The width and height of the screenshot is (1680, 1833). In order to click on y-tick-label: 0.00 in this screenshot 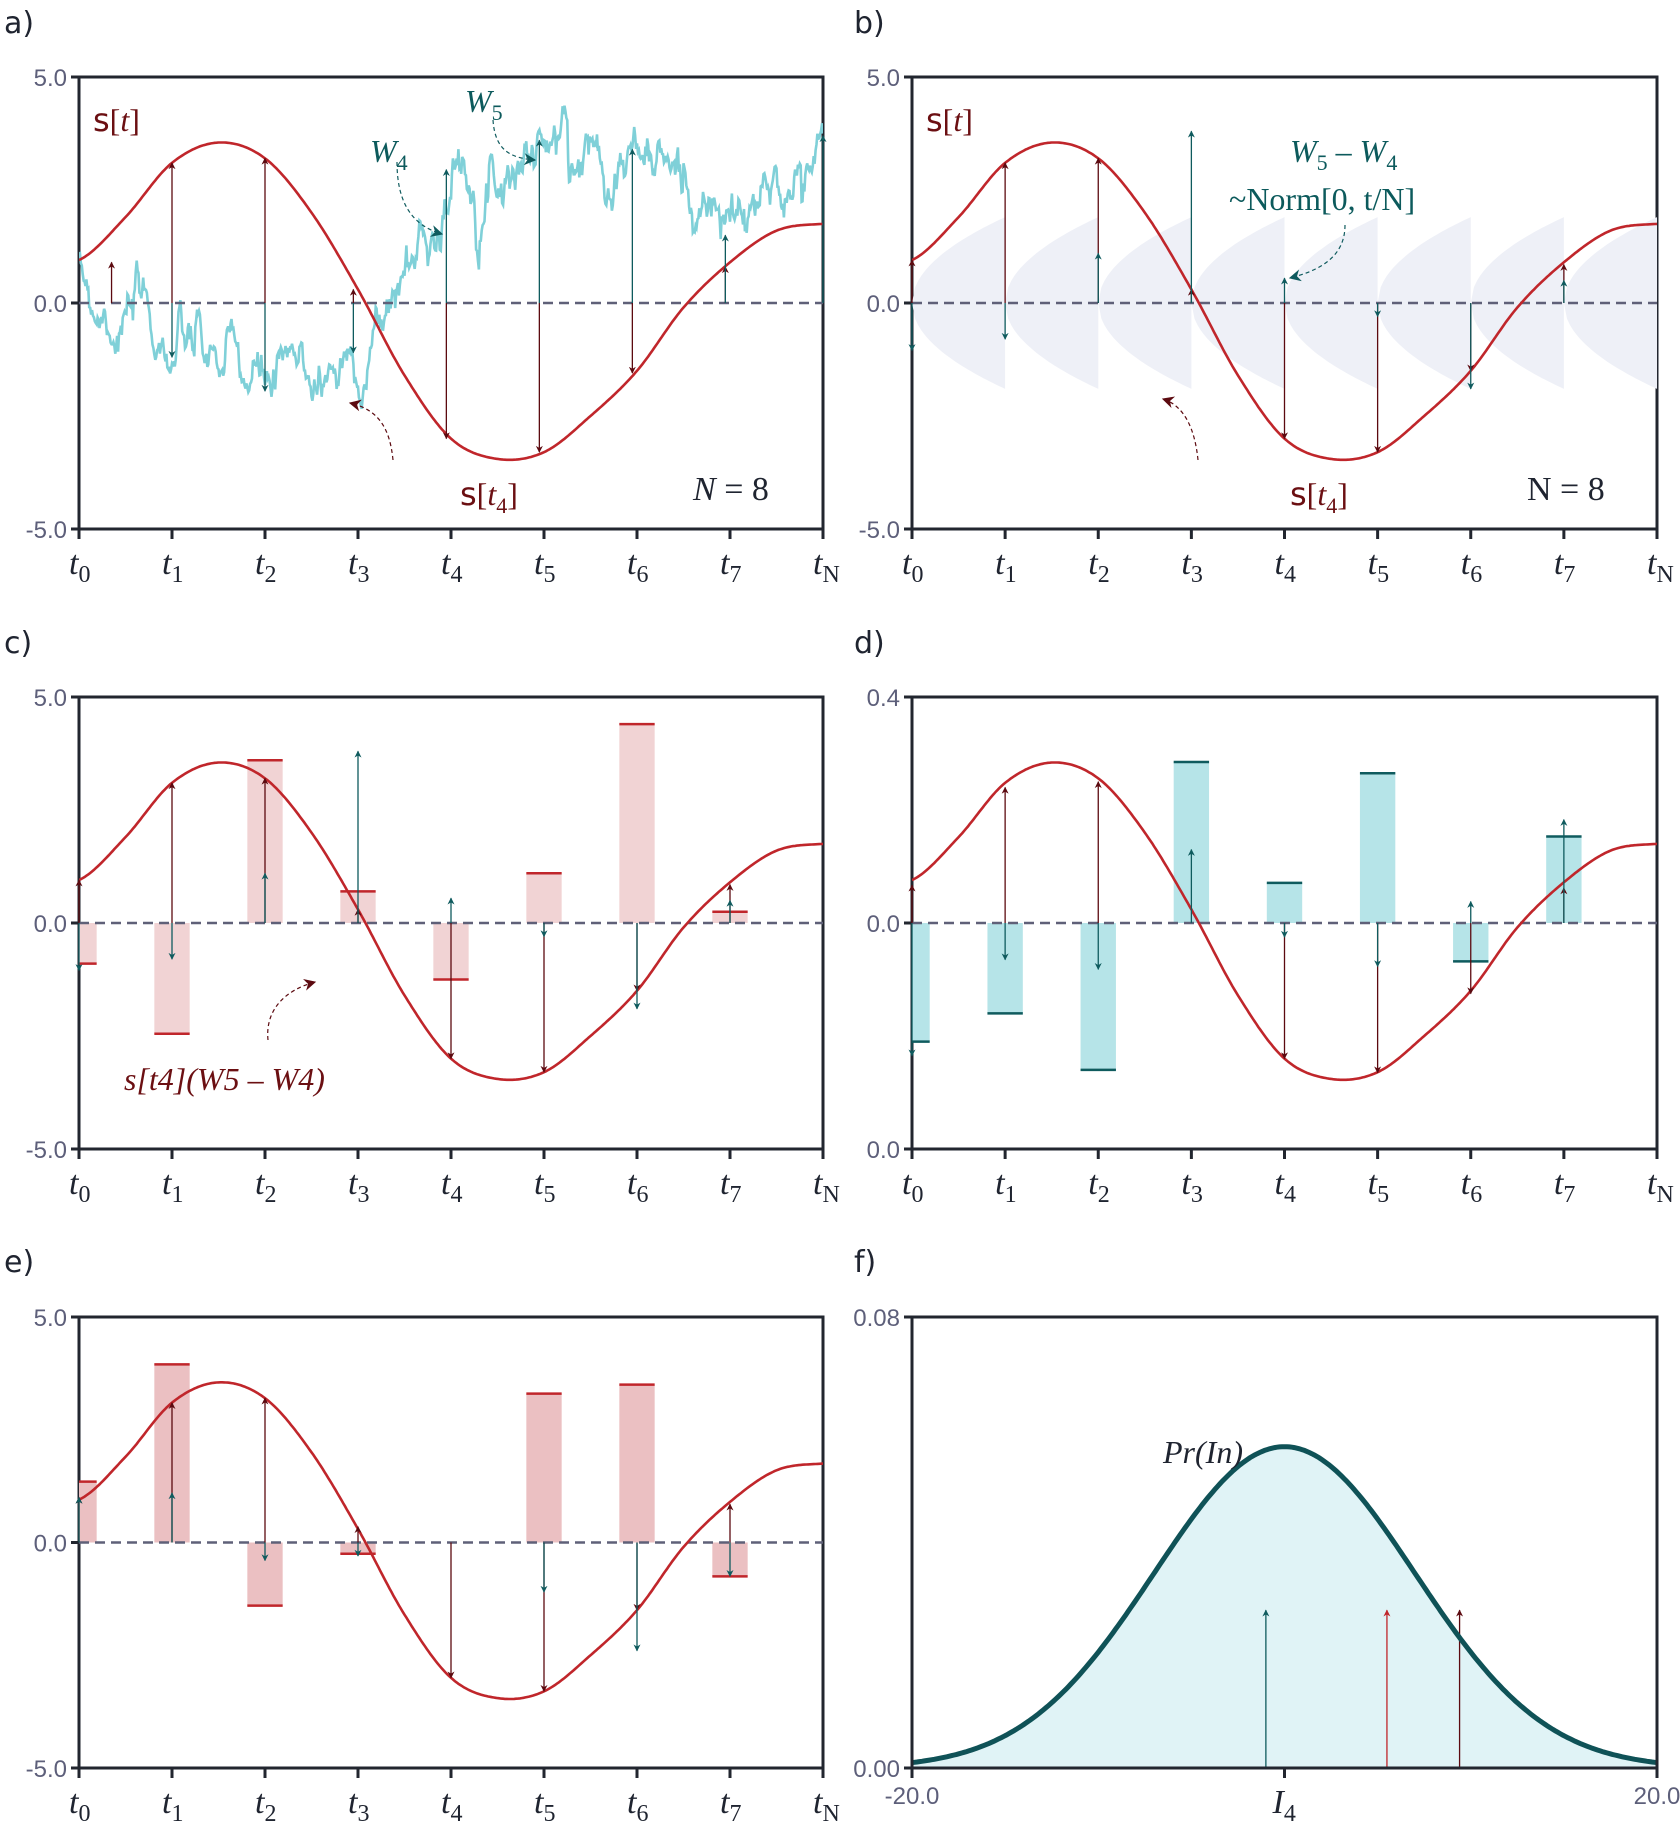, I will do `click(876, 1769)`.